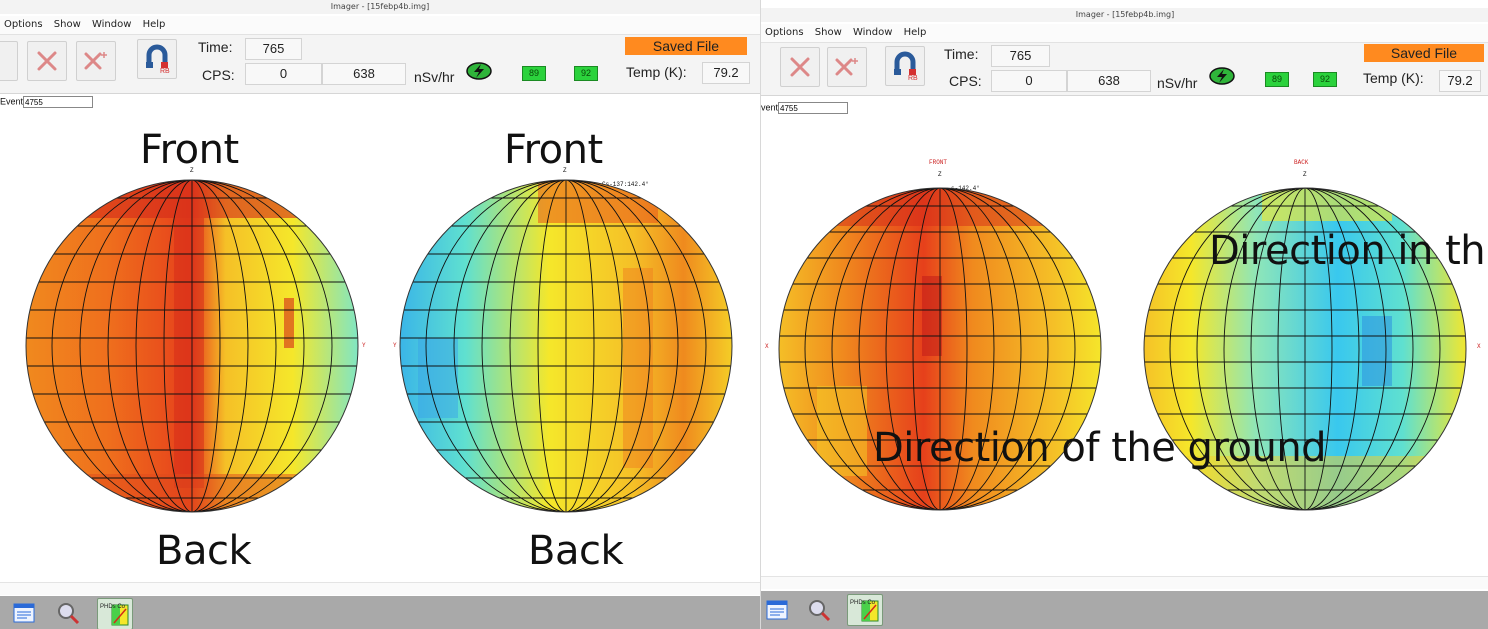 The height and width of the screenshot is (629, 1488). What do you see at coordinates (1460, 81) in the screenshot?
I see `temp-value-2: 79.2` at bounding box center [1460, 81].